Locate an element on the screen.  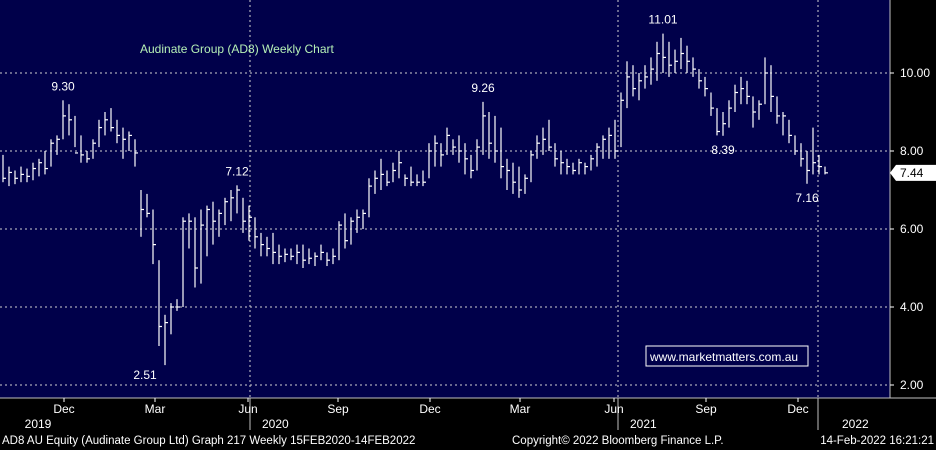
watermark-box is located at coordinates (727, 356).